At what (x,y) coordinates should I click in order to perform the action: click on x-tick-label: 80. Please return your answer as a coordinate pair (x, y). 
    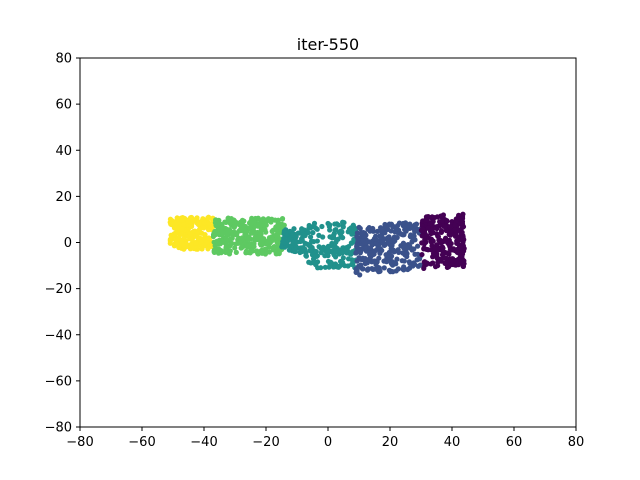
    Looking at the image, I should click on (576, 442).